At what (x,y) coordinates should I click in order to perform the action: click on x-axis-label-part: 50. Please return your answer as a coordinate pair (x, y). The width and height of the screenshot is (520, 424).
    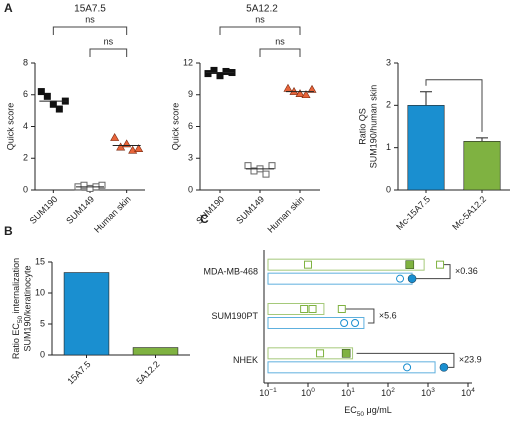
    Looking at the image, I should click on (361, 414).